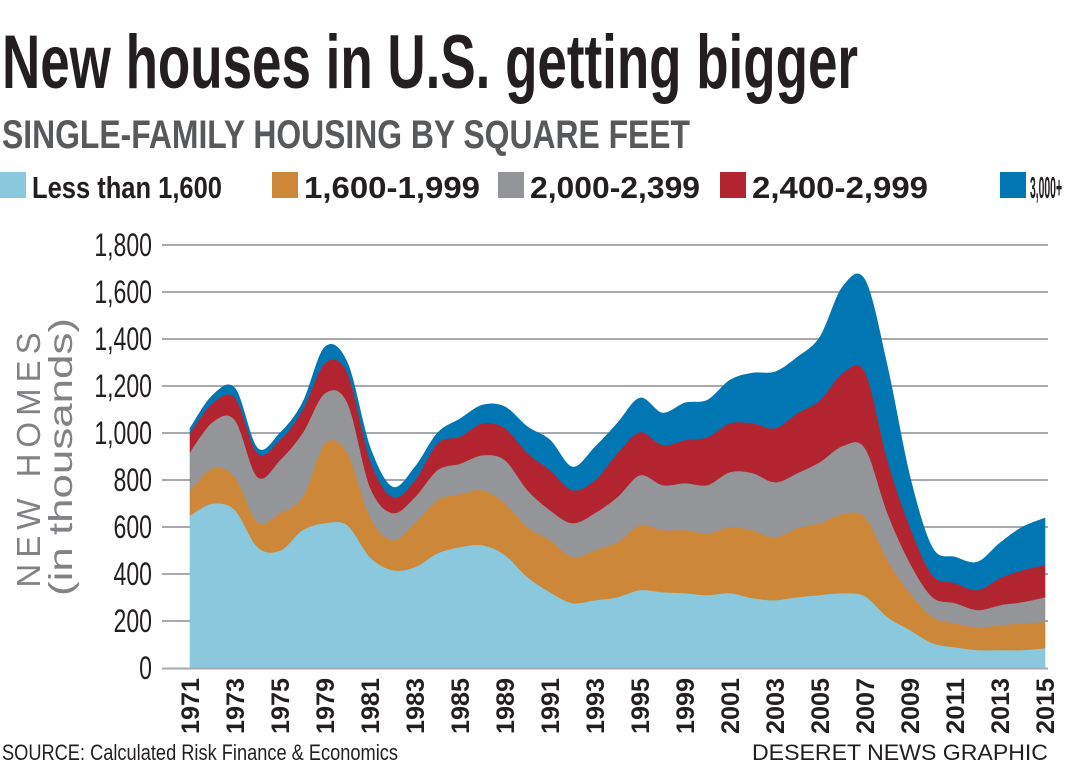 The height and width of the screenshot is (769, 1066). Describe the element at coordinates (430, 62) in the screenshot. I see `chart-title: New houses in U.S. getting bigger` at that location.